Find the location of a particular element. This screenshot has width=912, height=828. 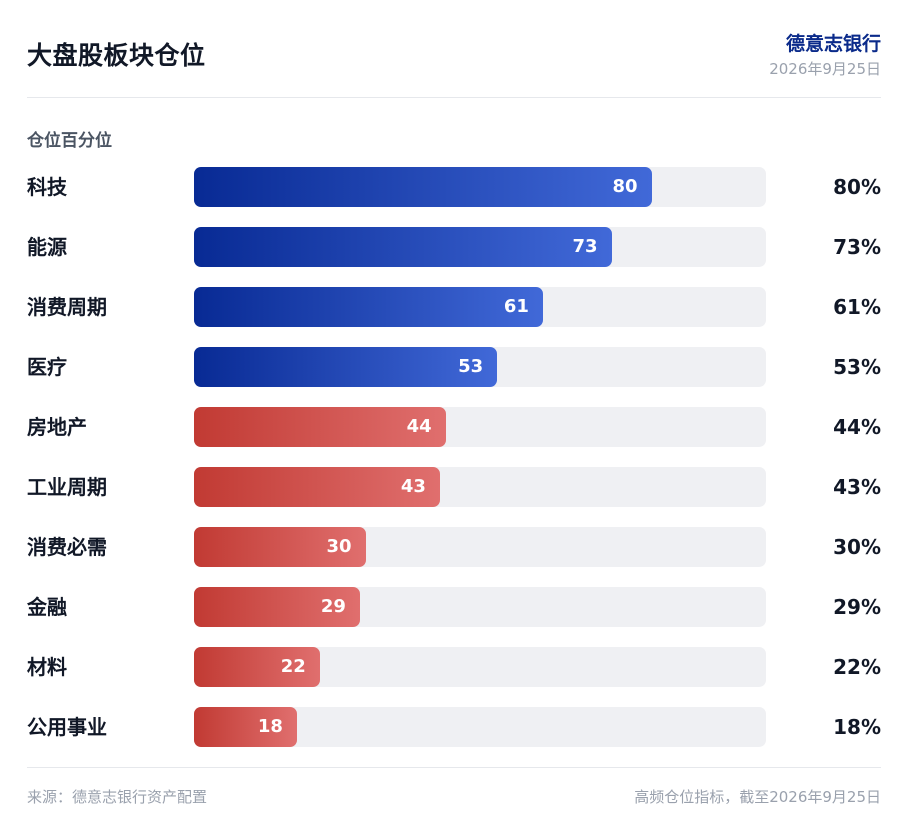

footer-note: 高频仓位指标，截至2026年9月25日 is located at coordinates (757, 797).